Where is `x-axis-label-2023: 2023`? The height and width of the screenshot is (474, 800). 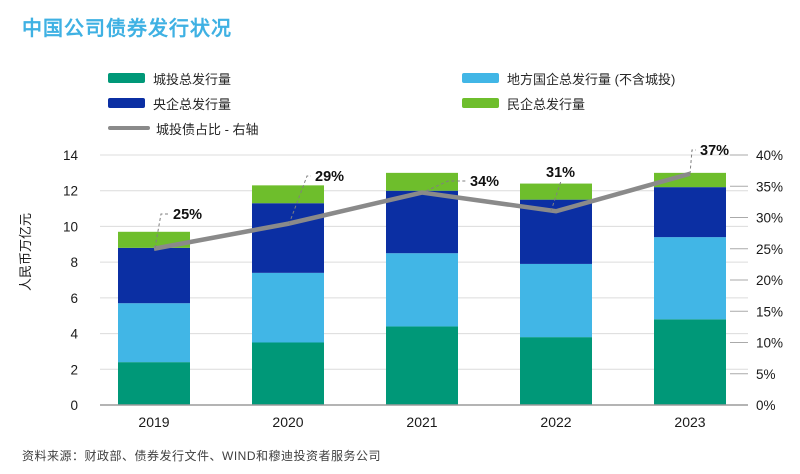
x-axis-label-2023: 2023 is located at coordinates (689, 422).